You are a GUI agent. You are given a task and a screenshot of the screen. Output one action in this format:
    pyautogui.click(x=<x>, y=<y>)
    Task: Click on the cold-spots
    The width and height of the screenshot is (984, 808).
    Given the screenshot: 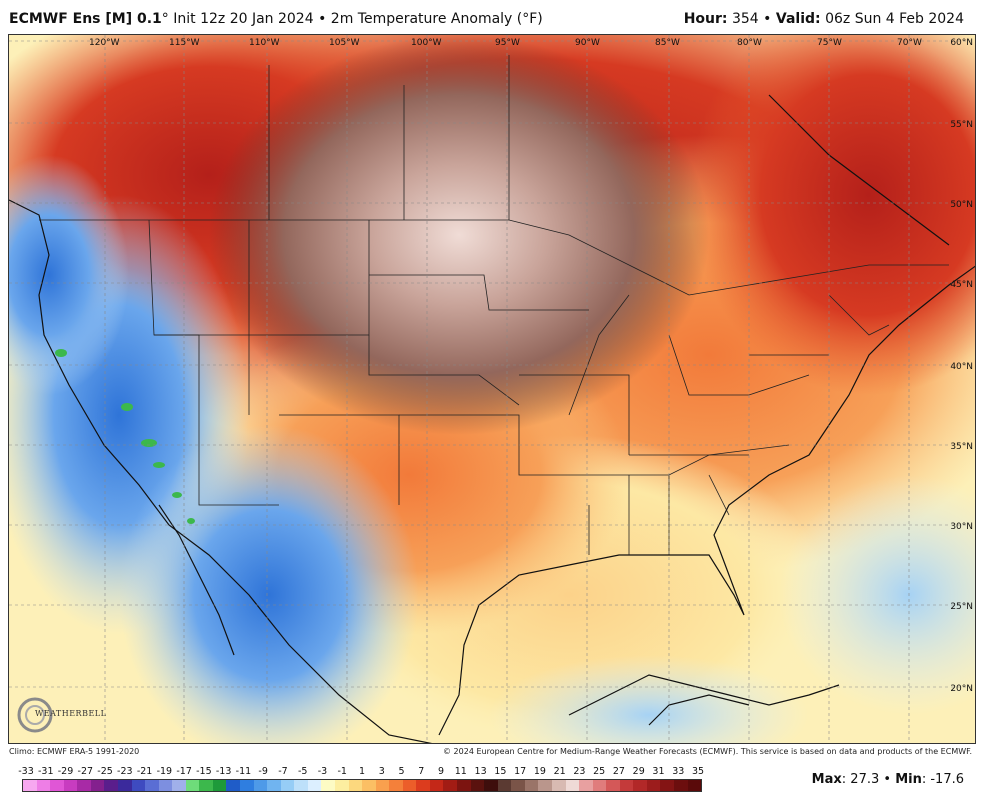 What is the action you would take?
    pyautogui.click(x=125, y=436)
    